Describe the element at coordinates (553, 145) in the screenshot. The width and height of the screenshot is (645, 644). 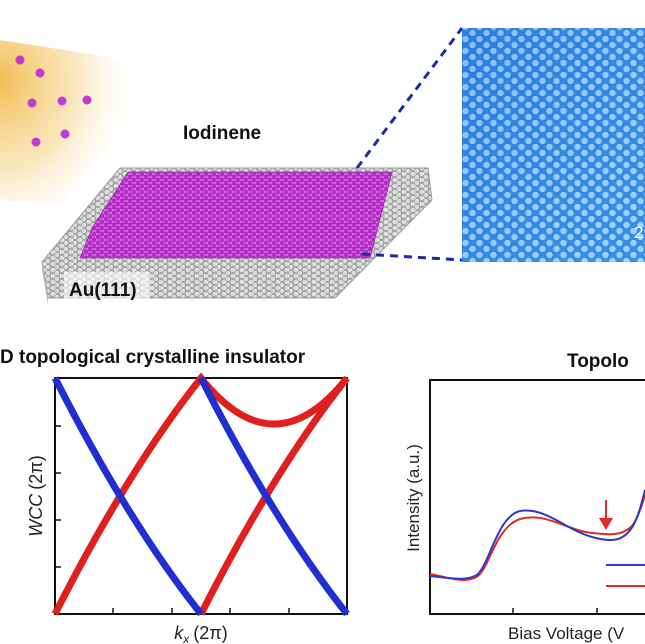
I see `stm-image: 2` at that location.